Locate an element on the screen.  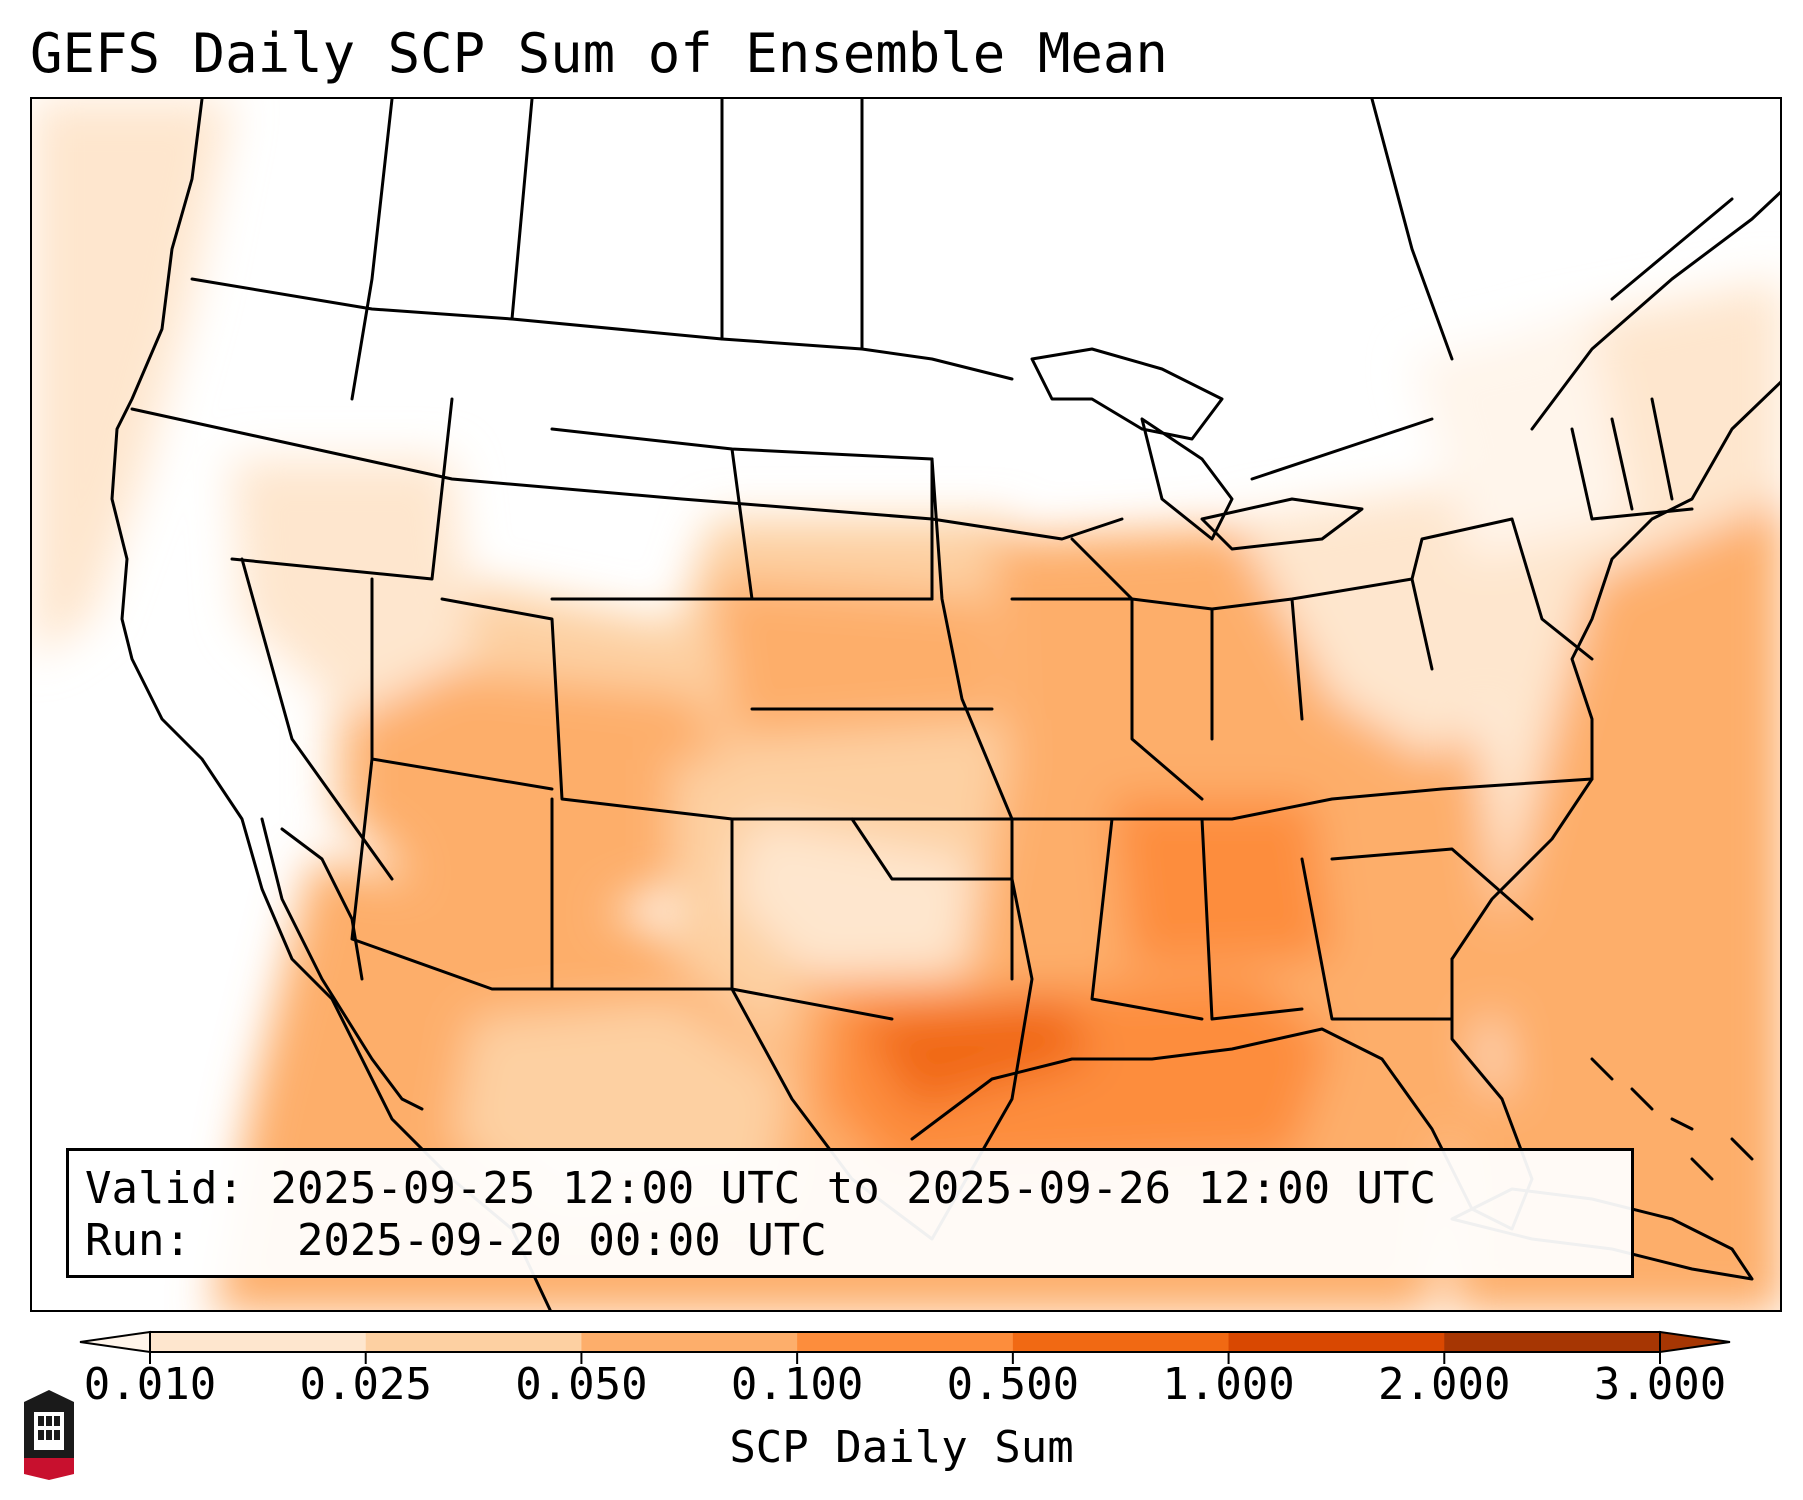
colorbar-tick-label: 0.050 is located at coordinates (581, 1384).